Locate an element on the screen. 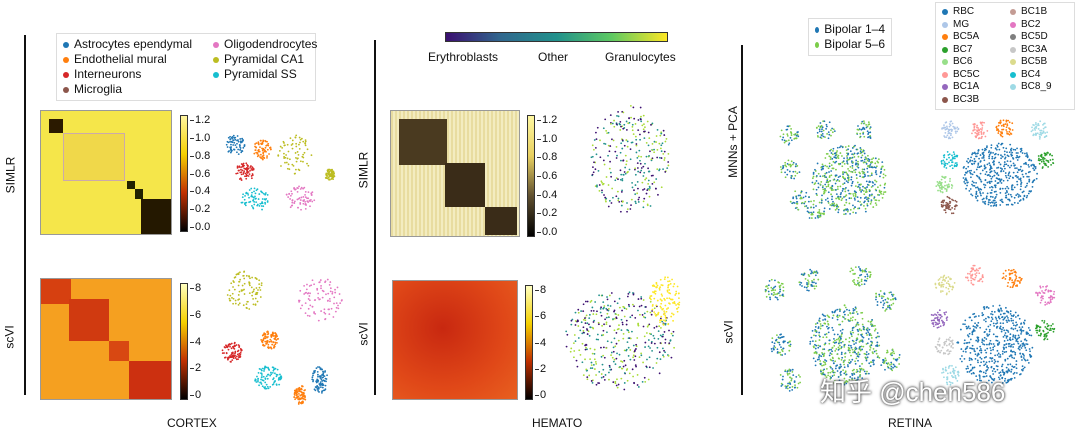  colorbar-label: Granulocytes is located at coordinates (640, 57).